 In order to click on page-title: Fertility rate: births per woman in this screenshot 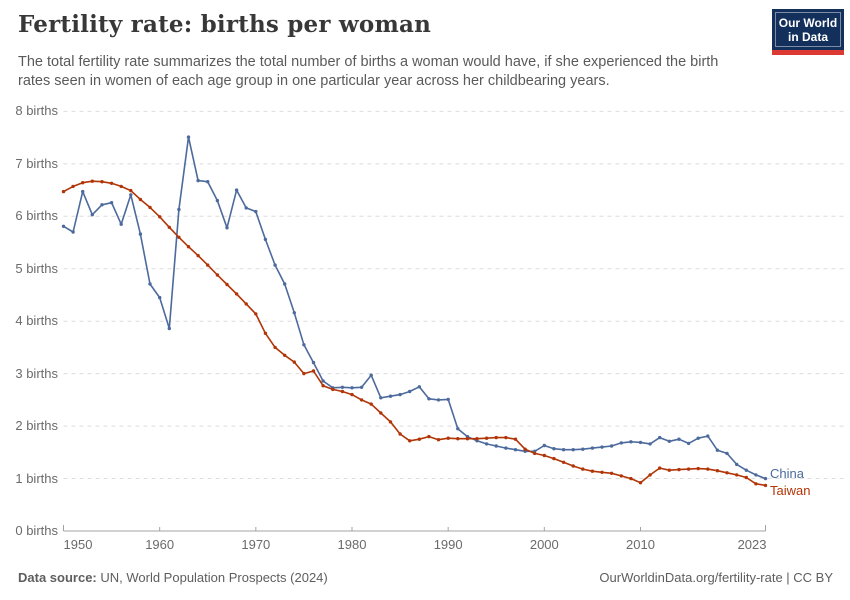, I will do `click(225, 24)`.